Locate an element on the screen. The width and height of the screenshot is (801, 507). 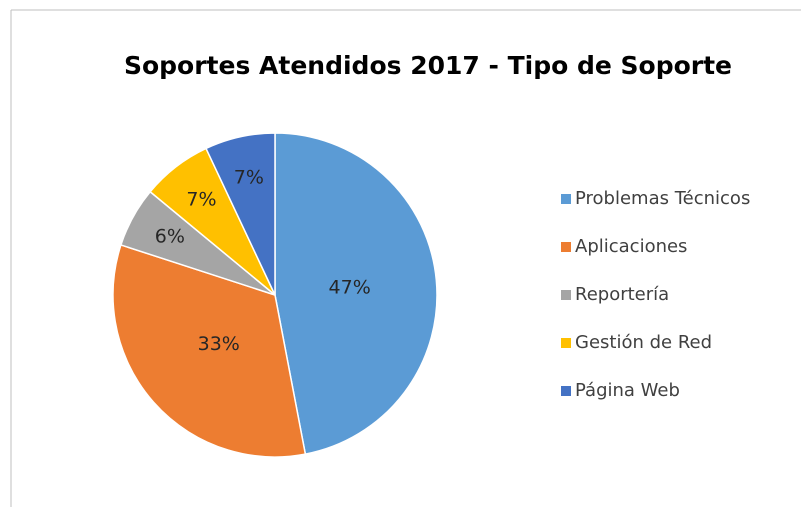
data-label: 47% is located at coordinates (350, 287).